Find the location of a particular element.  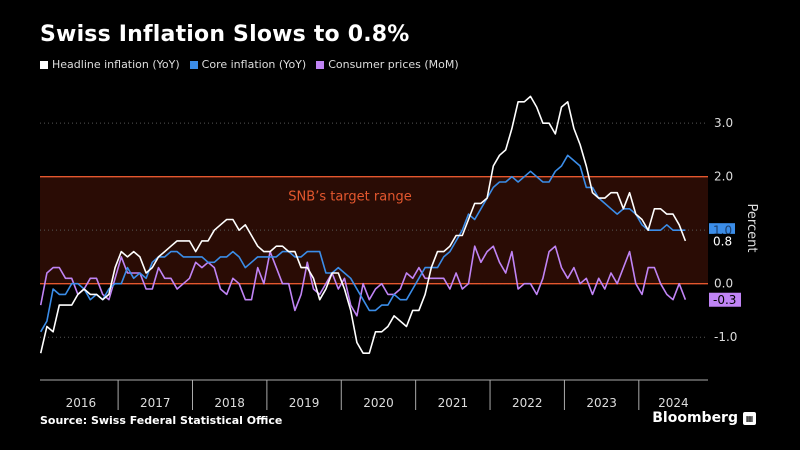

series-line-mom is located at coordinates (363, 281).